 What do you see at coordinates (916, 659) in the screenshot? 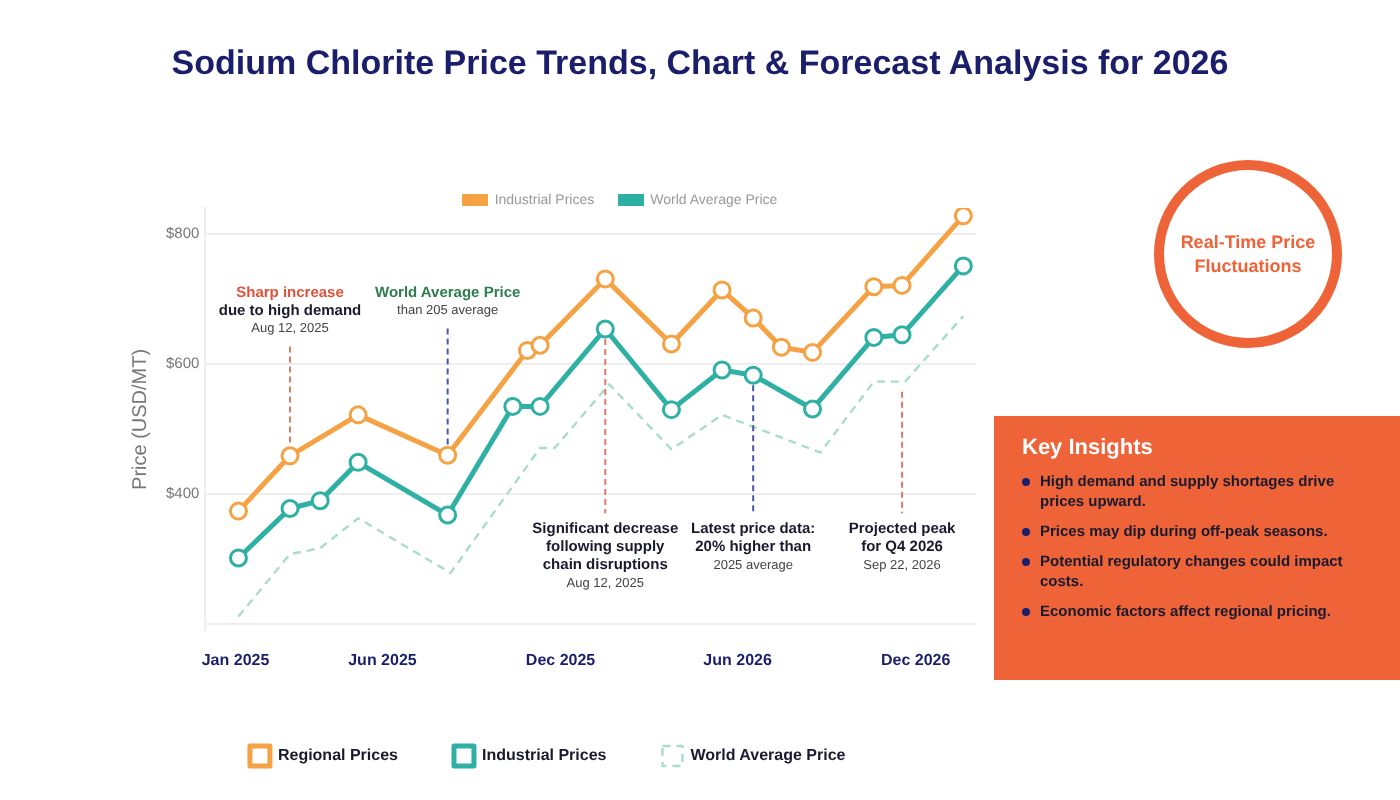
I see `x-tick-label: Dec 2026` at bounding box center [916, 659].